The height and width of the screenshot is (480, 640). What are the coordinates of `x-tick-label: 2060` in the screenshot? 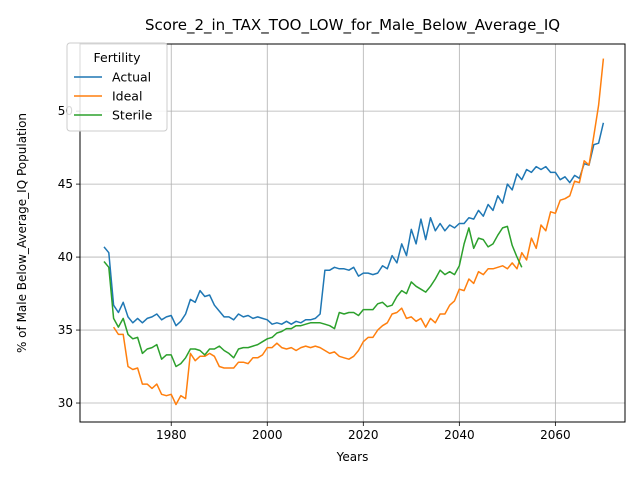 It's located at (555, 435).